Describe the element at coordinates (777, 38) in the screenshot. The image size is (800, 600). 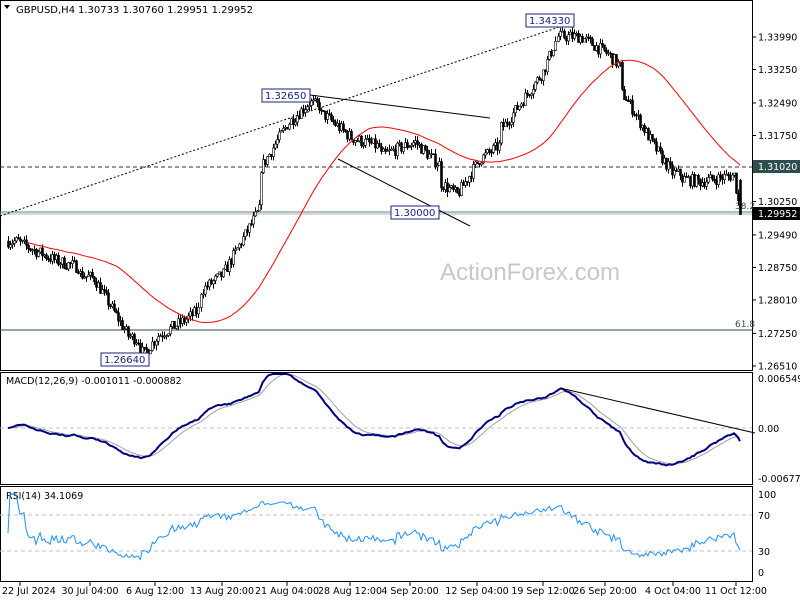
I see `price-tick-label: 1.33990` at that location.